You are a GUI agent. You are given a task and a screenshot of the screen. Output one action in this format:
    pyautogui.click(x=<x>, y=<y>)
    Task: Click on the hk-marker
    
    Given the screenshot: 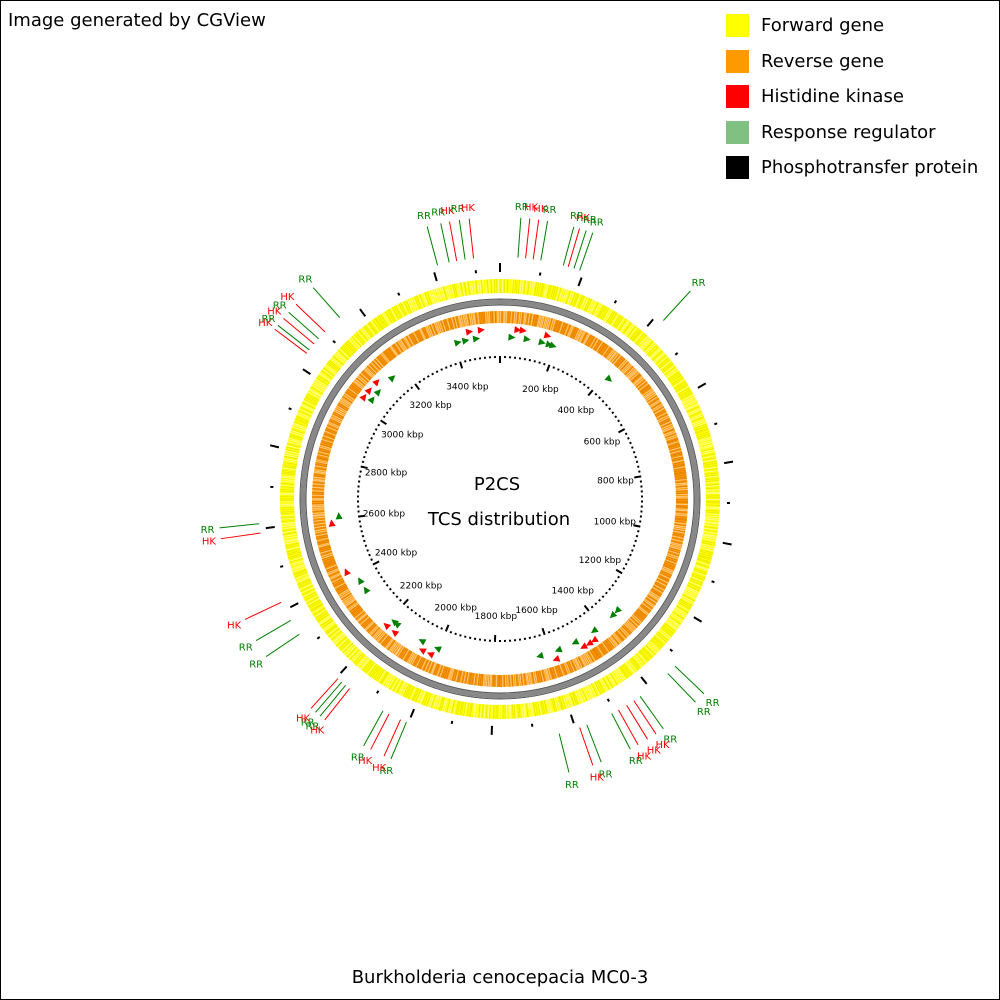 What is the action you would take?
    pyautogui.click(x=368, y=391)
    